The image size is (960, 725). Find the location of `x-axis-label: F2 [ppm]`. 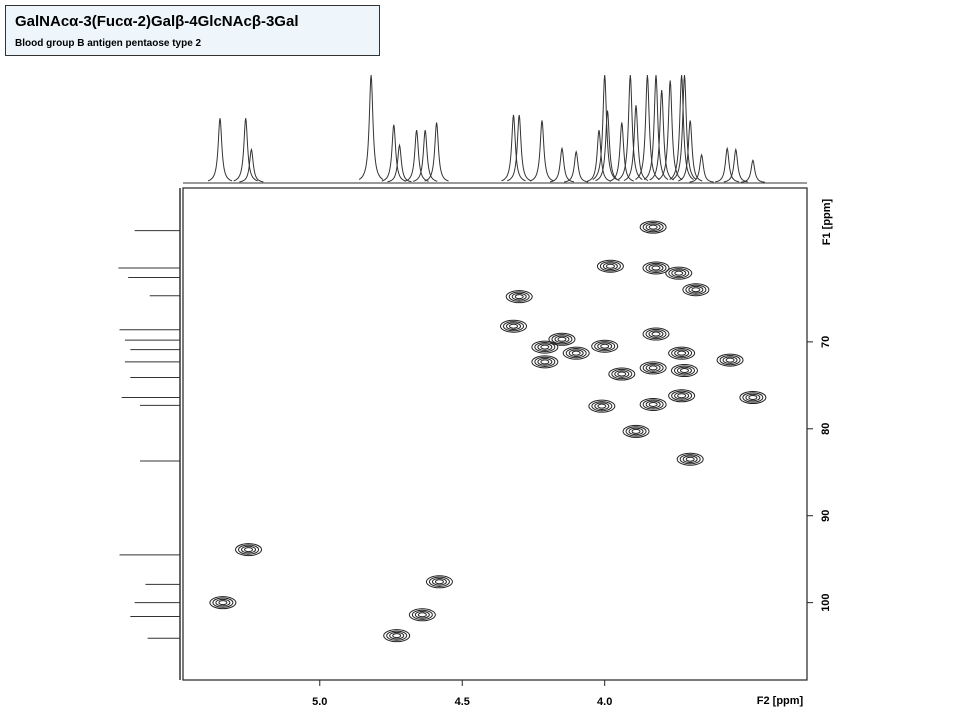

x-axis-label: F2 [ppm] is located at coordinates (780, 701).